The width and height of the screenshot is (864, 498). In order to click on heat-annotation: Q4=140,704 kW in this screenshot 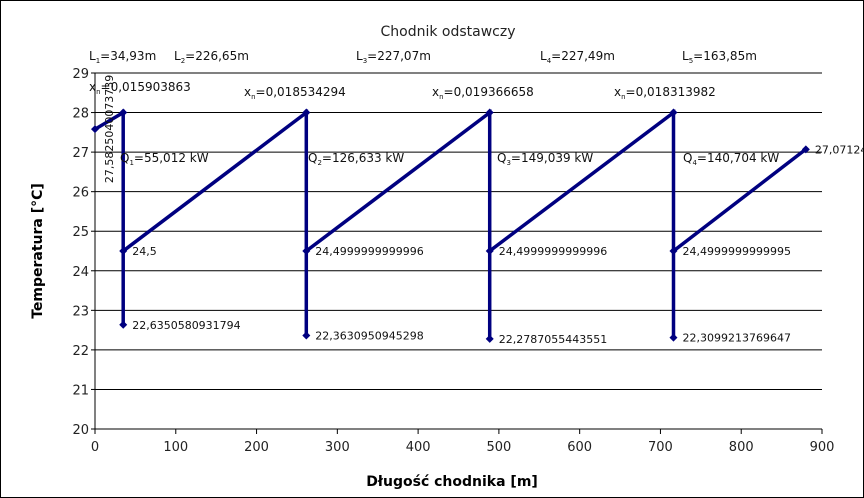, I will do `click(731, 159)`.